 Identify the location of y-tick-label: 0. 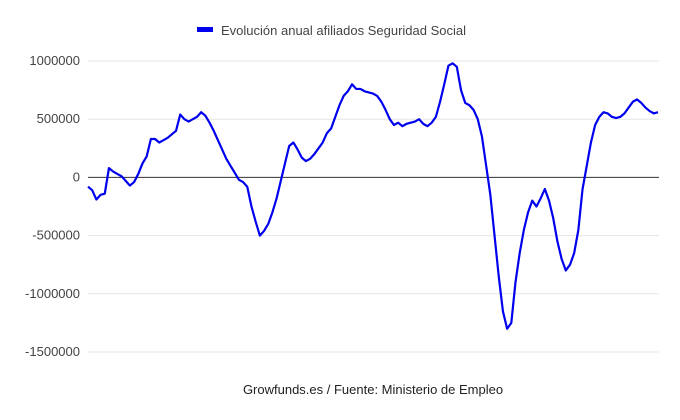
(76, 176).